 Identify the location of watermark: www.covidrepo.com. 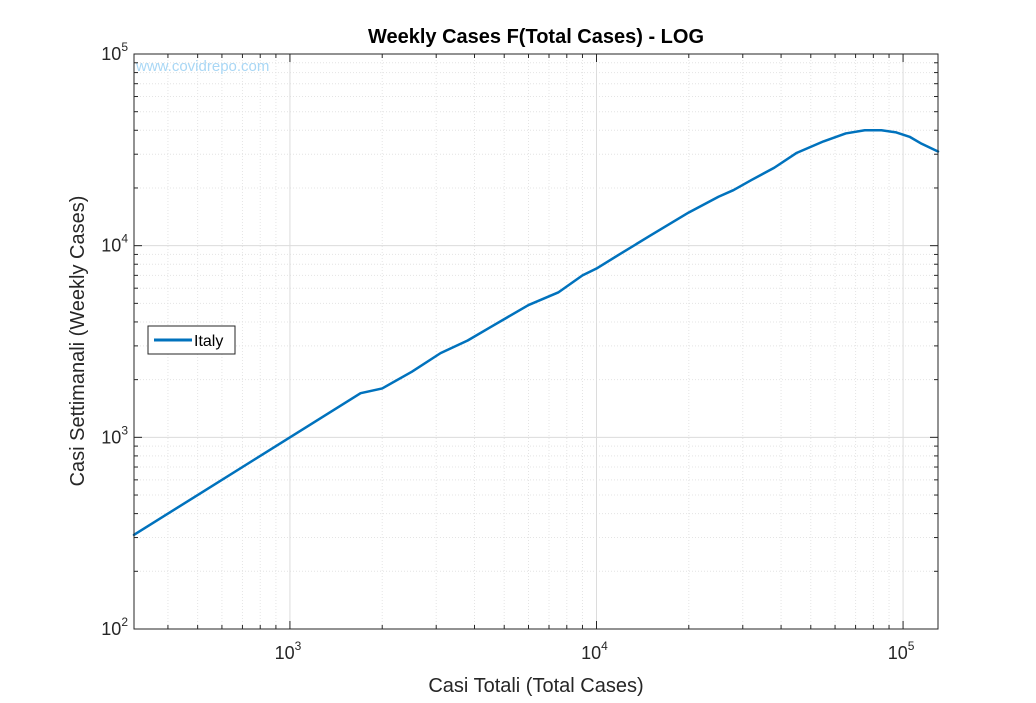
(202, 66).